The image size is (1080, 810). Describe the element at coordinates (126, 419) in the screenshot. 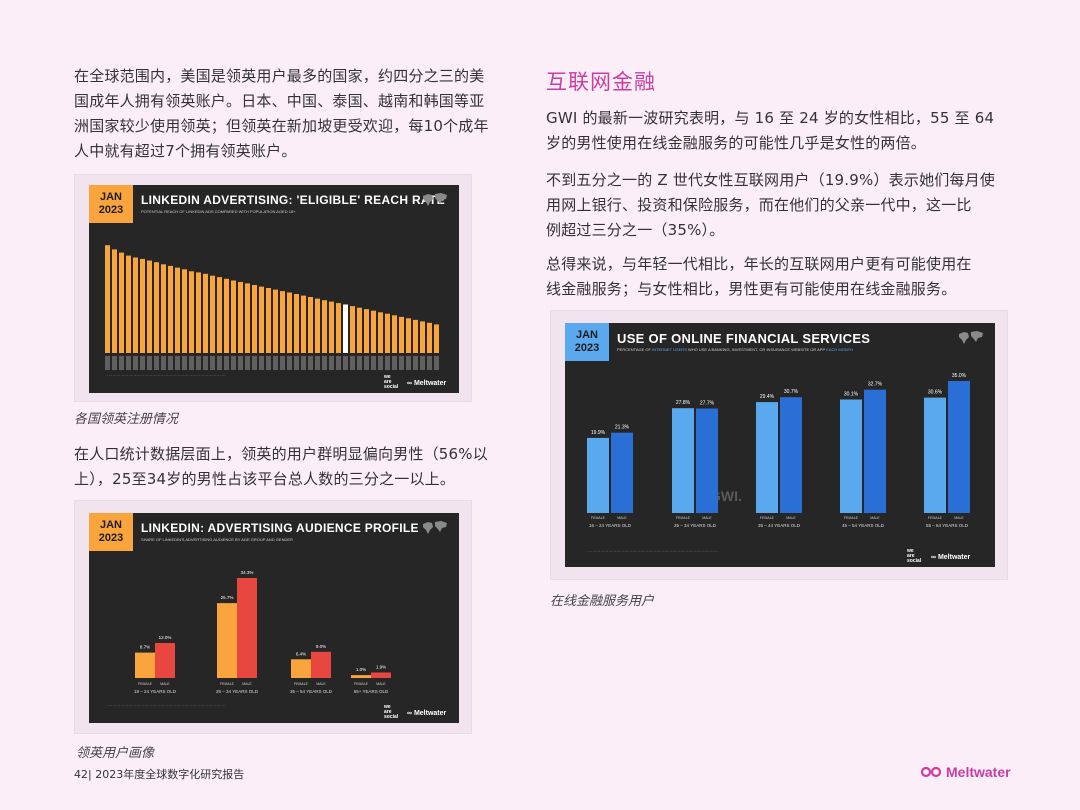

I see `caption-reach-rate: 各国领英注册情况` at that location.